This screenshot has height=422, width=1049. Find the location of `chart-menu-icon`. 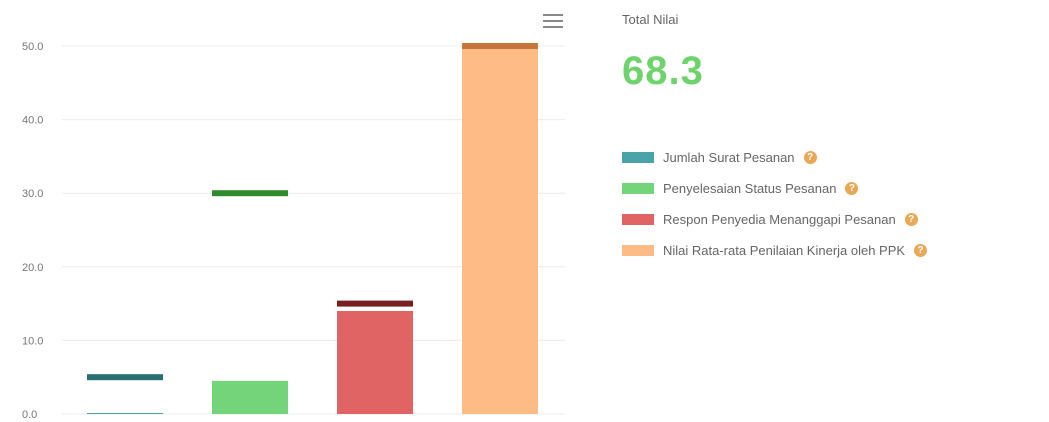

chart-menu-icon is located at coordinates (553, 22).